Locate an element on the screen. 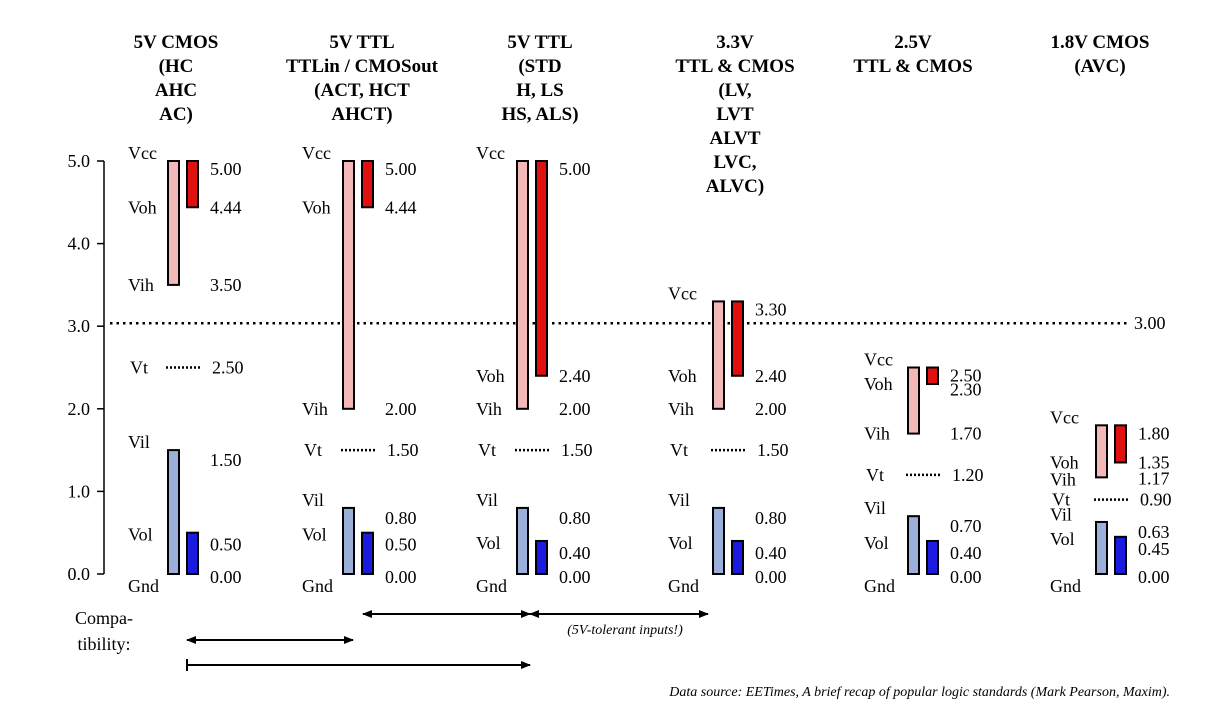 The image size is (1216, 708). voh-value: 2.30 is located at coordinates (966, 390).